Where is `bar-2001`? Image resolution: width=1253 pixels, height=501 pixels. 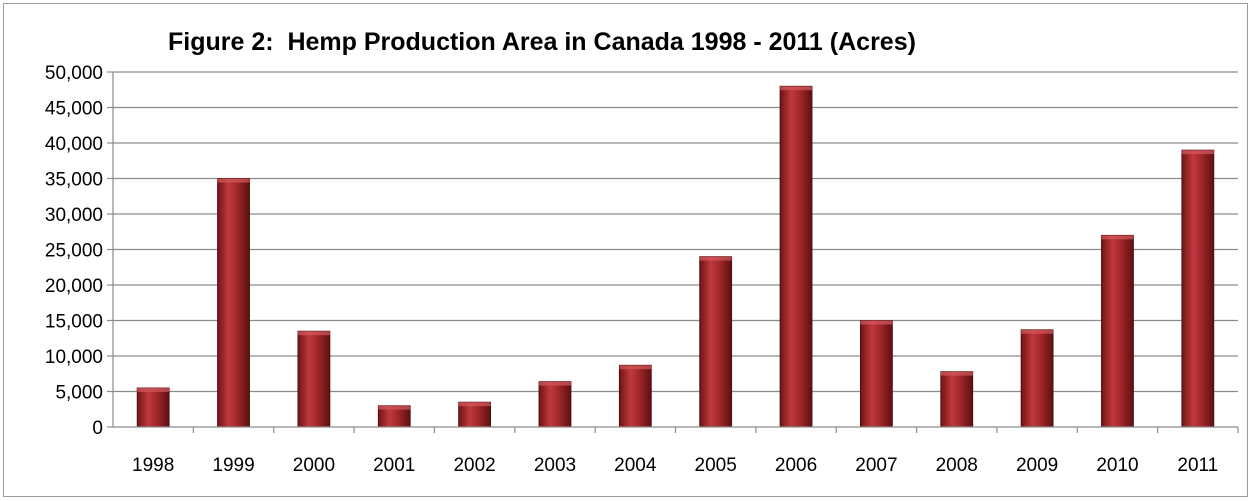 bar-2001 is located at coordinates (394, 416).